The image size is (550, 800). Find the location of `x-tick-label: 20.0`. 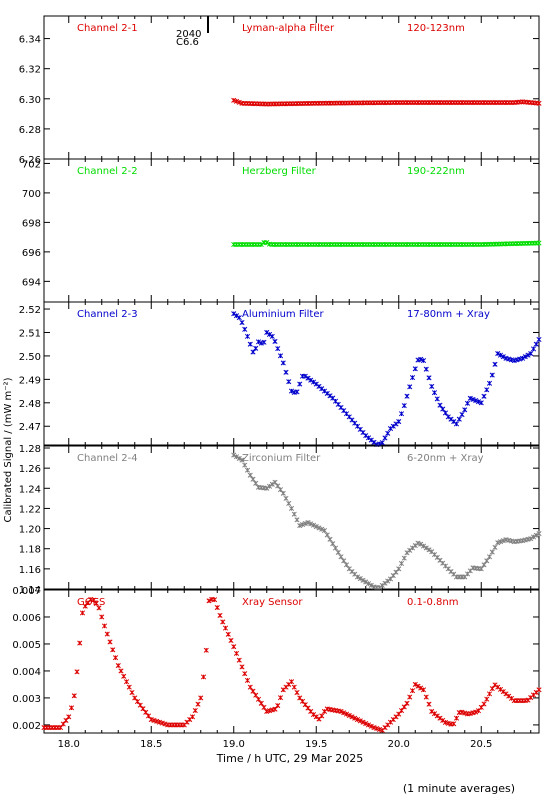

x-tick-label: 20.0 is located at coordinates (399, 744).